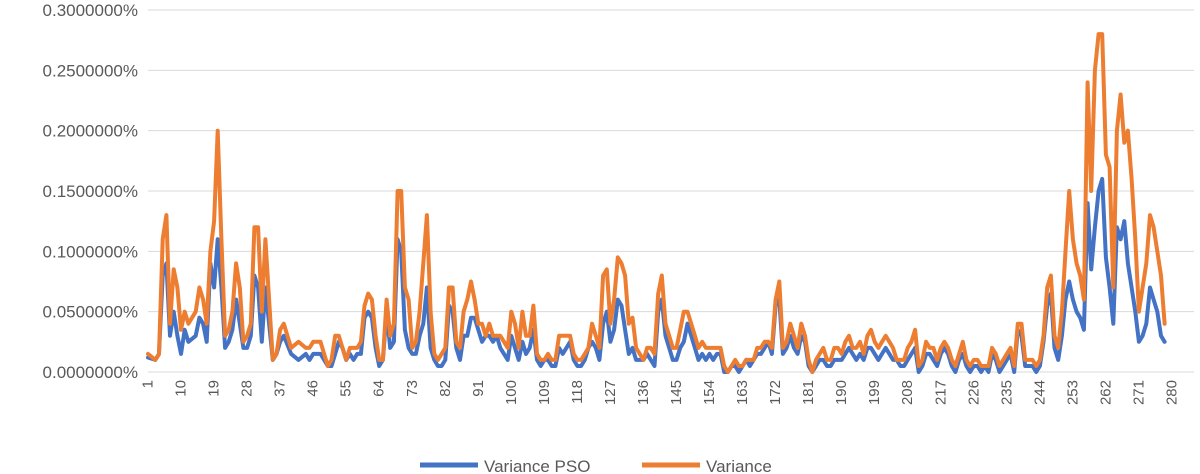 The image size is (1200, 474). I want to click on x-tick-label: 262, so click(1105, 392).